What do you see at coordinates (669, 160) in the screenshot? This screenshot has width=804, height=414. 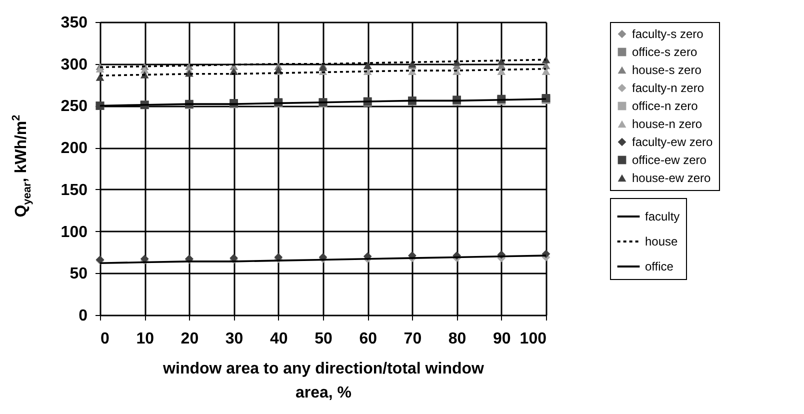 I see `legend-label: office-ew zero` at bounding box center [669, 160].